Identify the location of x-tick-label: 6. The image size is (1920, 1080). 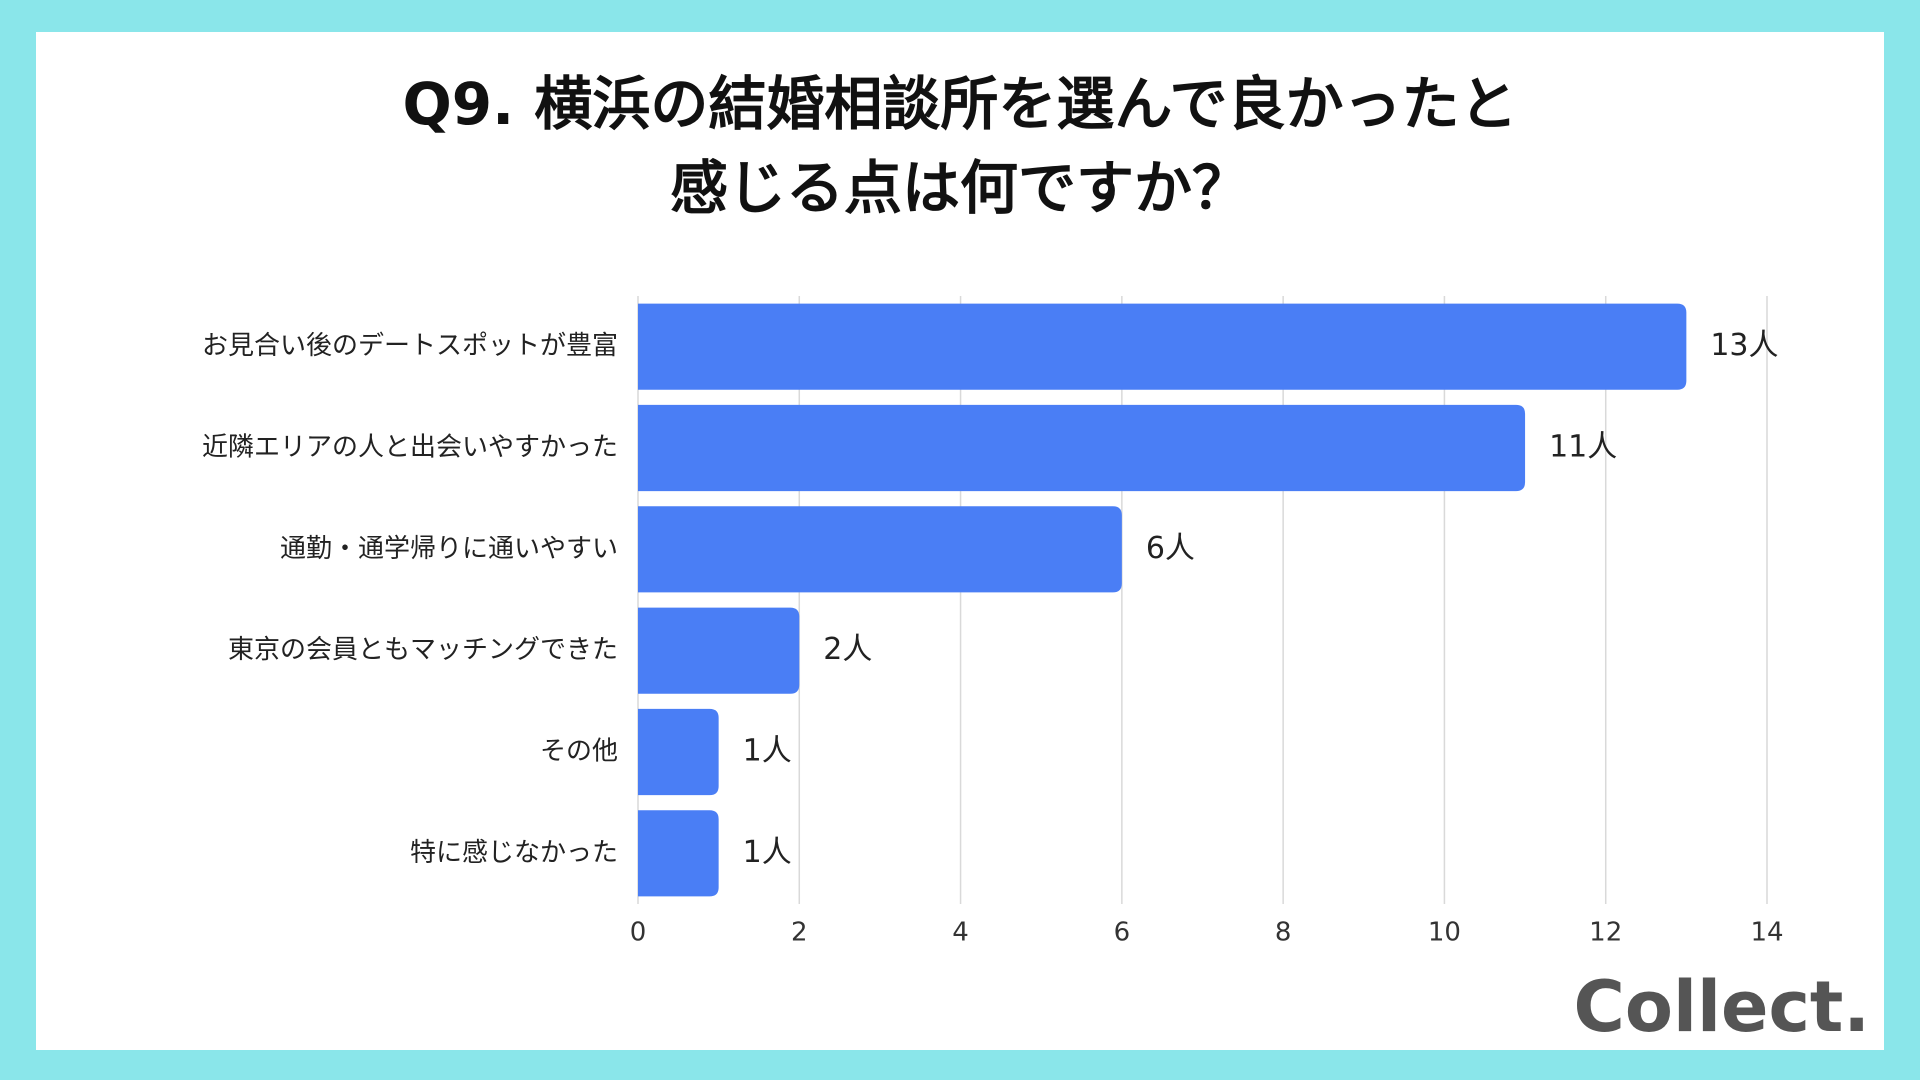
(1122, 933).